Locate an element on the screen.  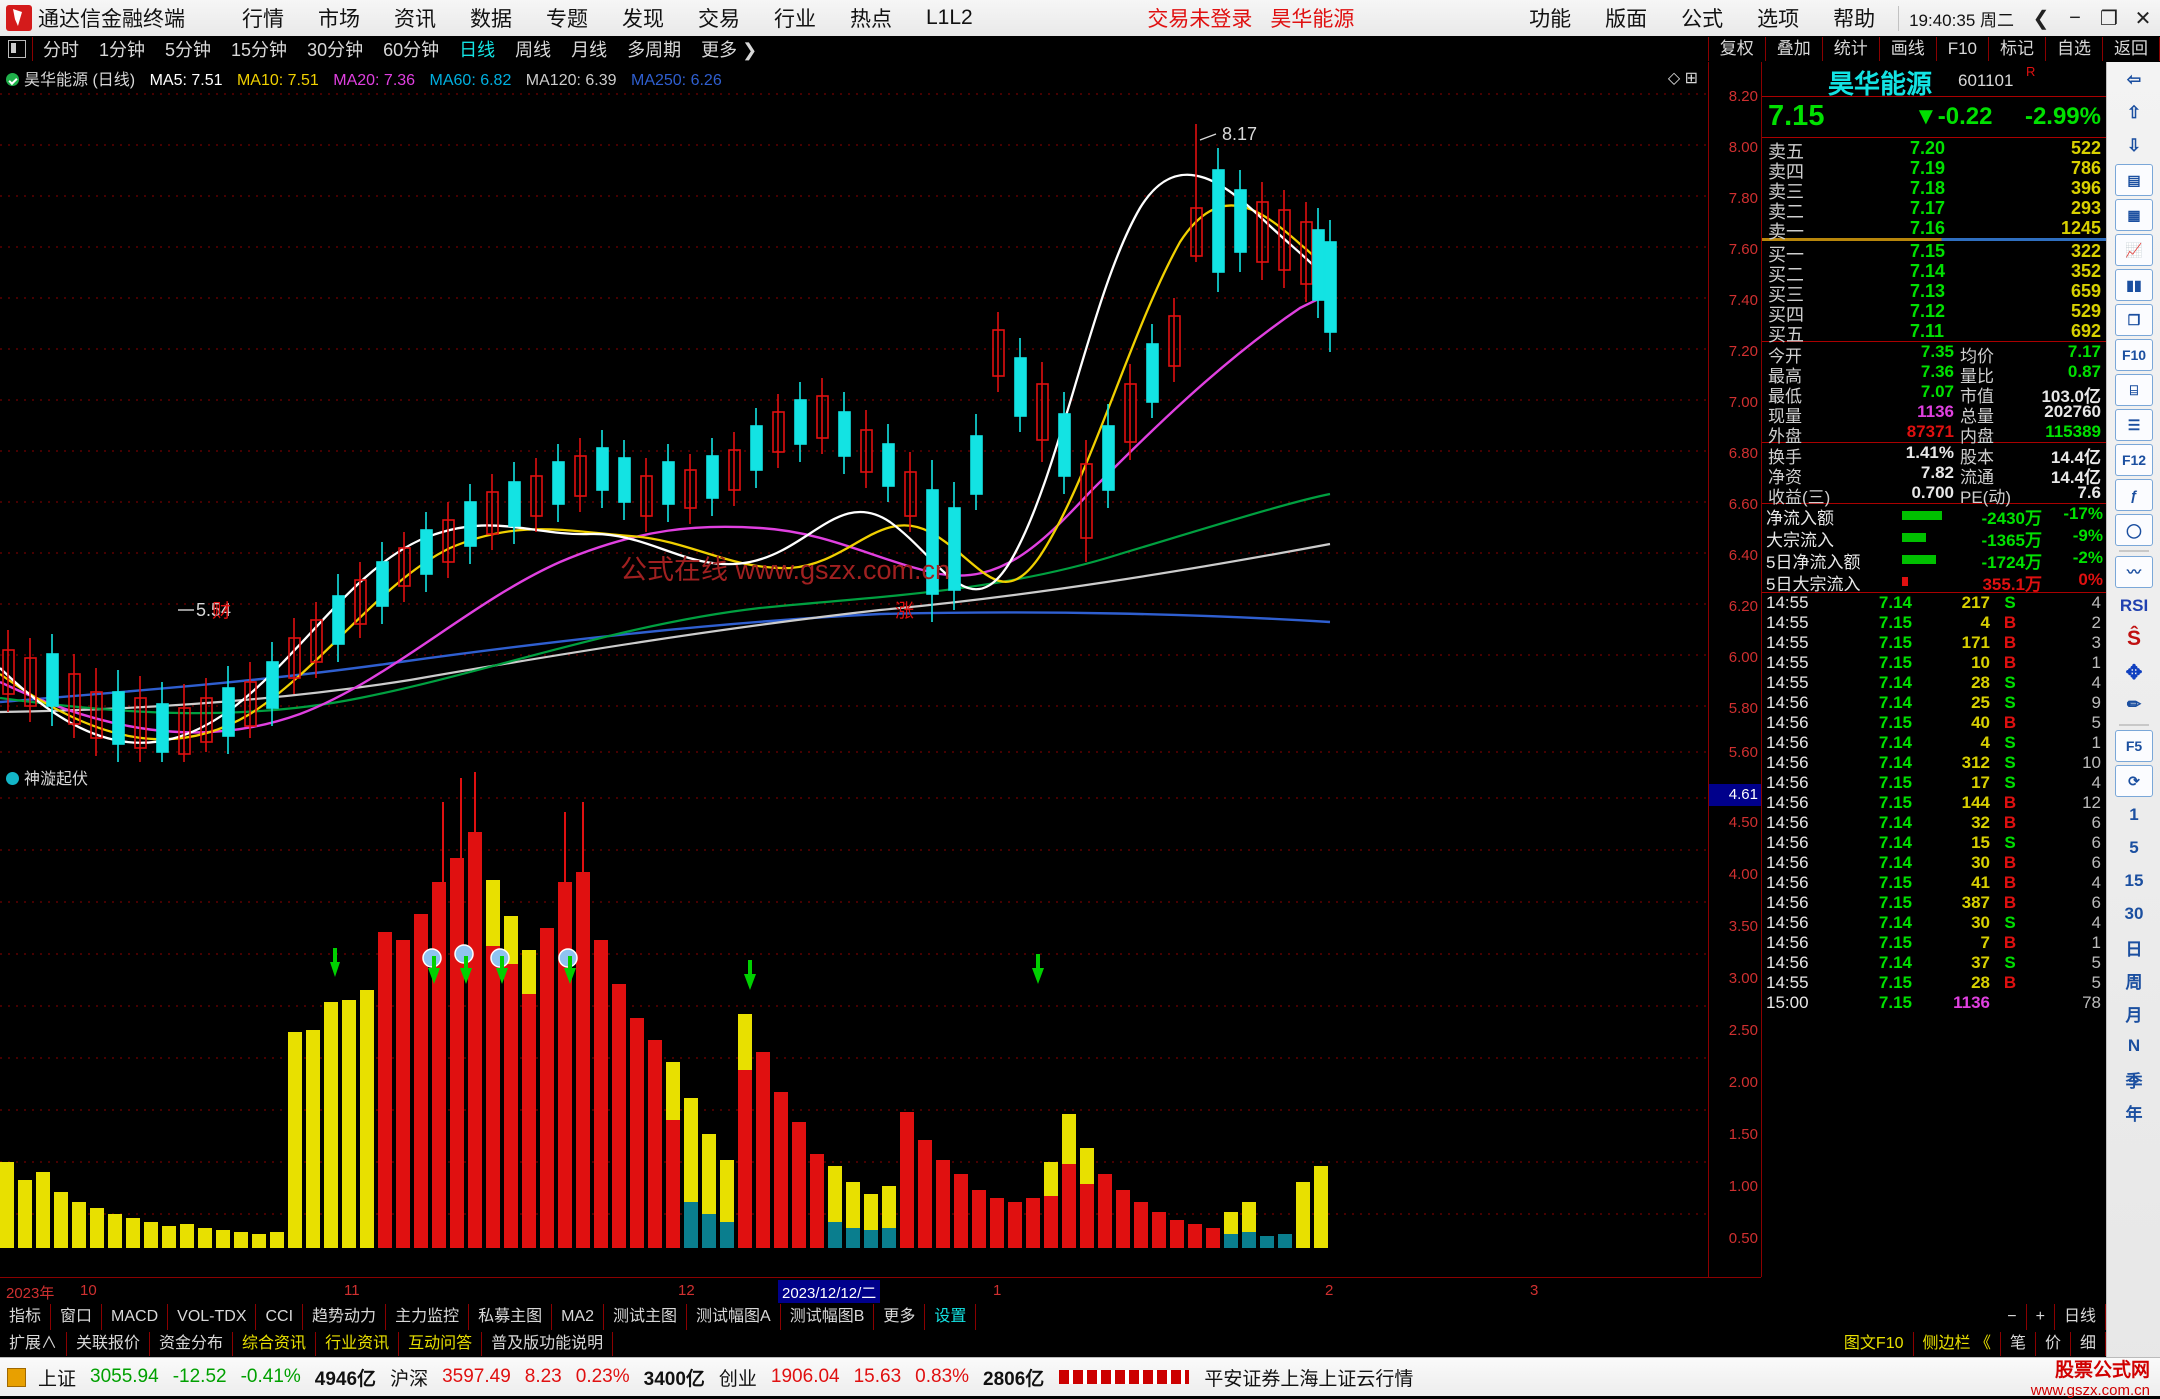
indicator-zhibiao: 指标 is located at coordinates (26, 1317).